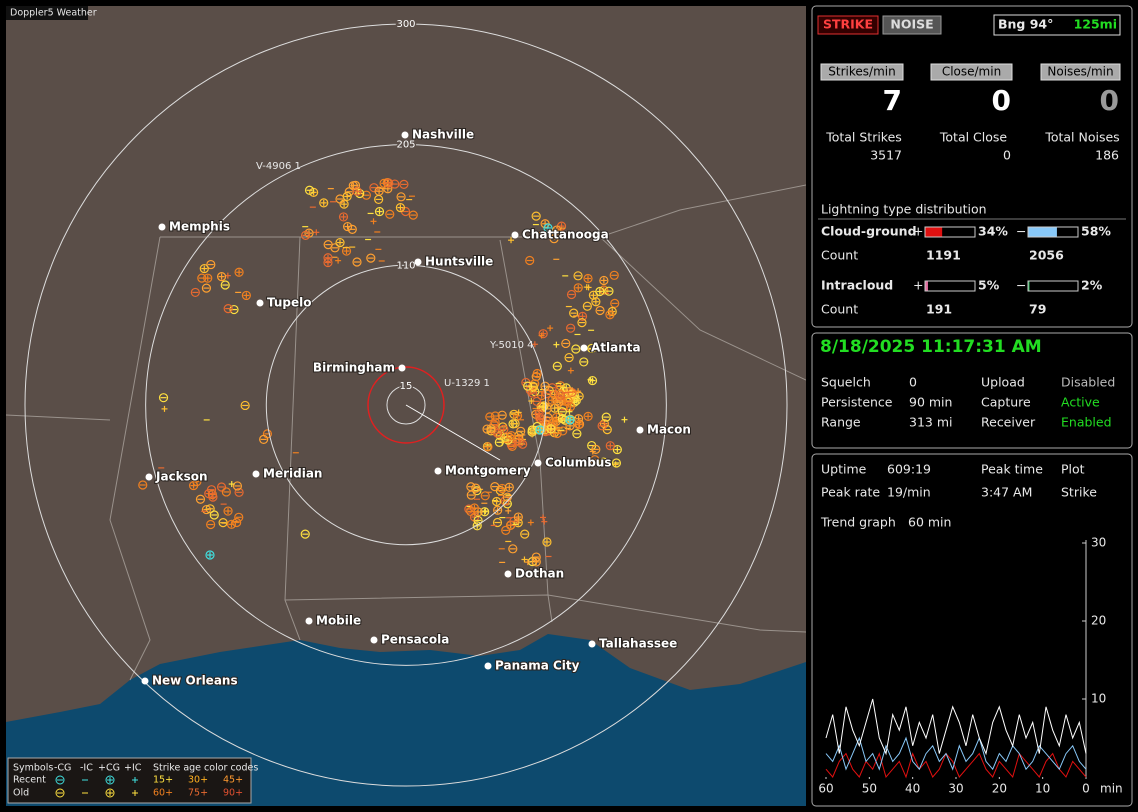 The image size is (1138, 812). What do you see at coordinates (1007, 155) in the screenshot?
I see `total-value: 0` at bounding box center [1007, 155].